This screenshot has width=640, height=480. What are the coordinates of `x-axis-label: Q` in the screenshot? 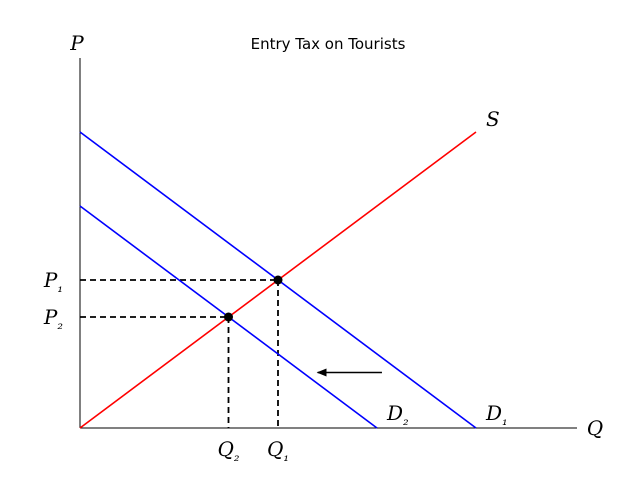 It's located at (595, 428).